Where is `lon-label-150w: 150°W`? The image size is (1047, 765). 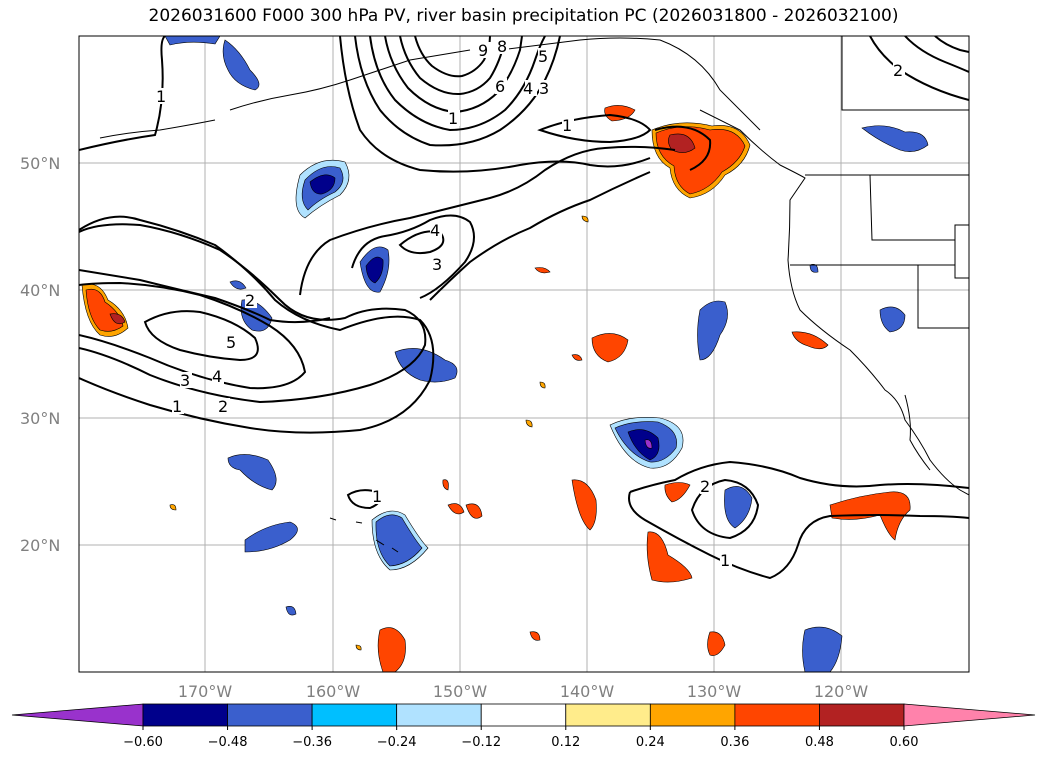 lon-label-150w: 150°W is located at coordinates (460, 691).